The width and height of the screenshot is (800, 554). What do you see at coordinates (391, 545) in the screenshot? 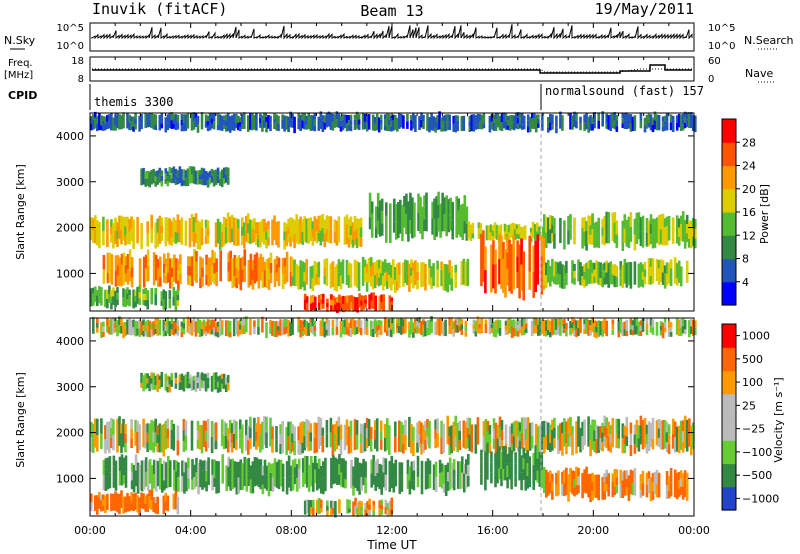
I see `time-axis-label: Time UT` at bounding box center [391, 545].